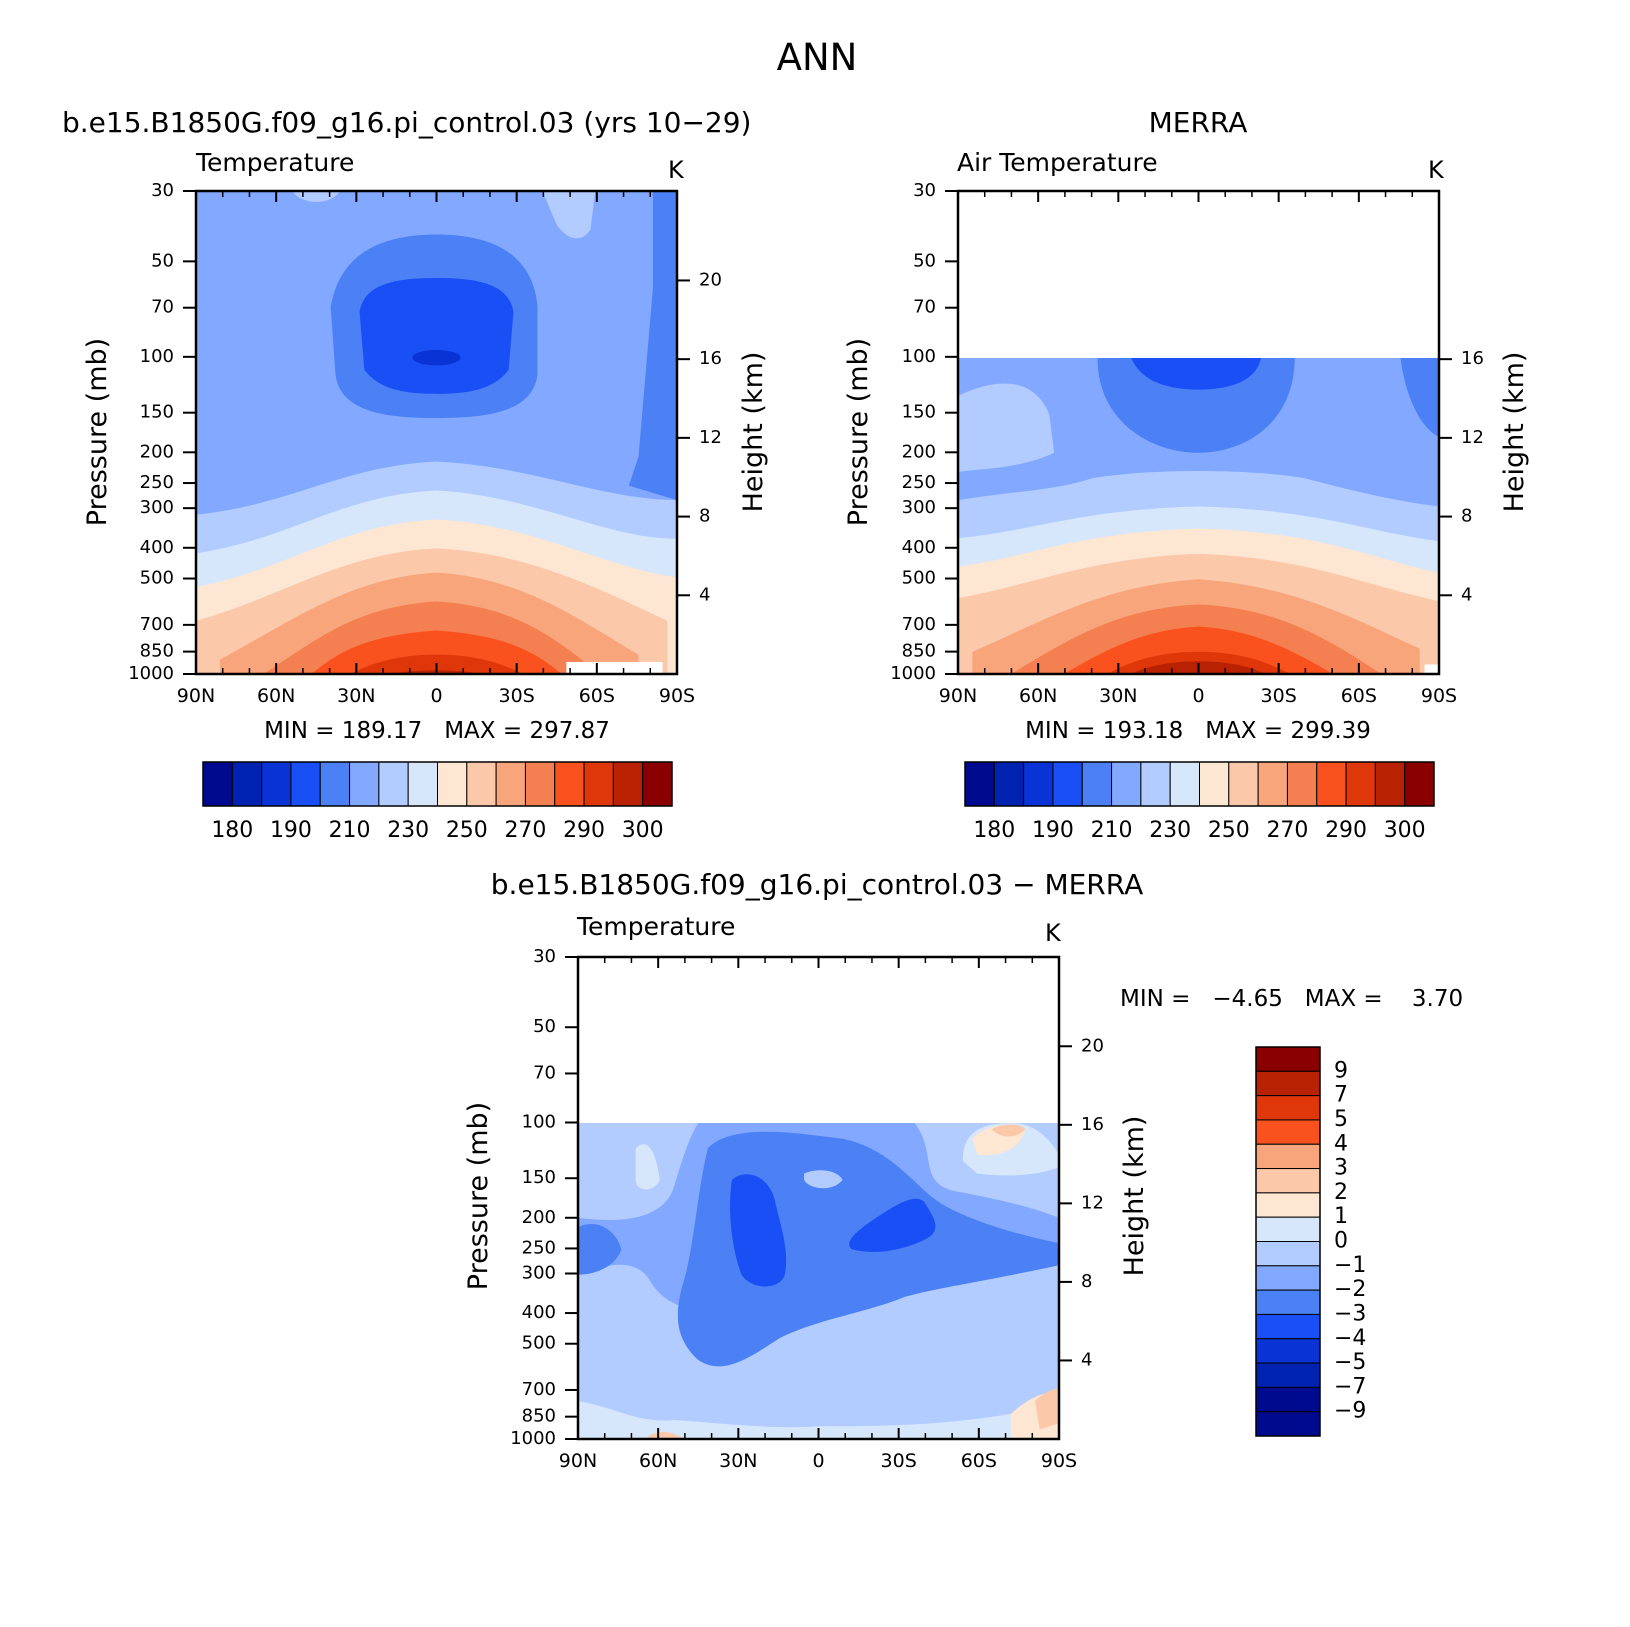 The height and width of the screenshot is (1627, 1630). What do you see at coordinates (1198, 516) in the screenshot?
I see `panel-merra-plot-area` at bounding box center [1198, 516].